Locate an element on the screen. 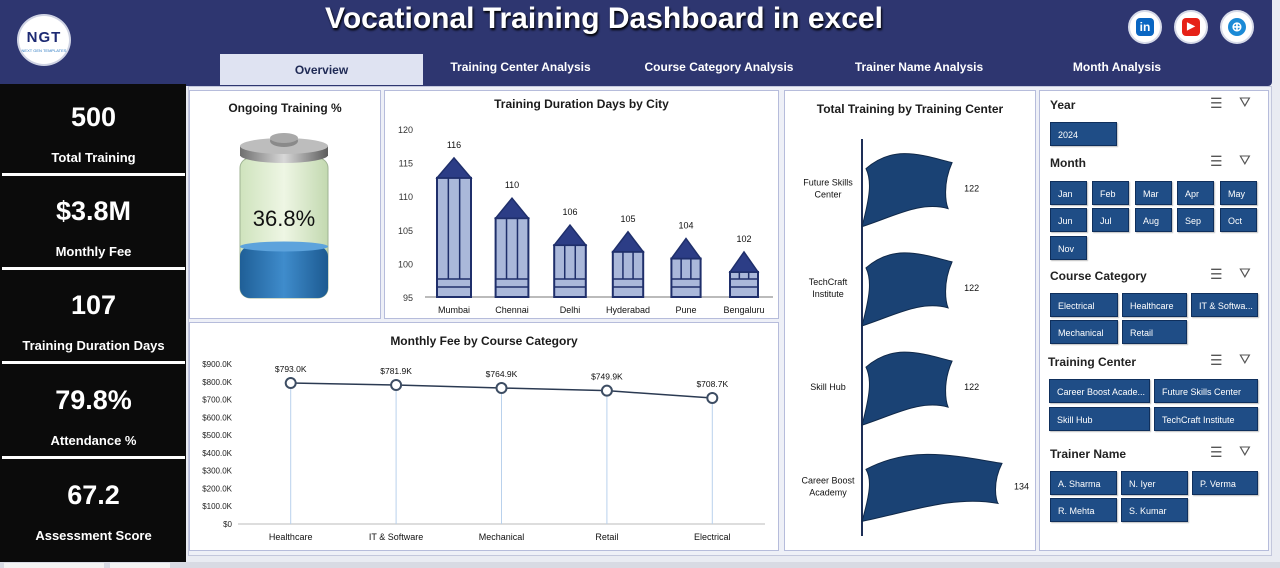 The height and width of the screenshot is (568, 1280). y-tick-label: $600.0K is located at coordinates (217, 417).